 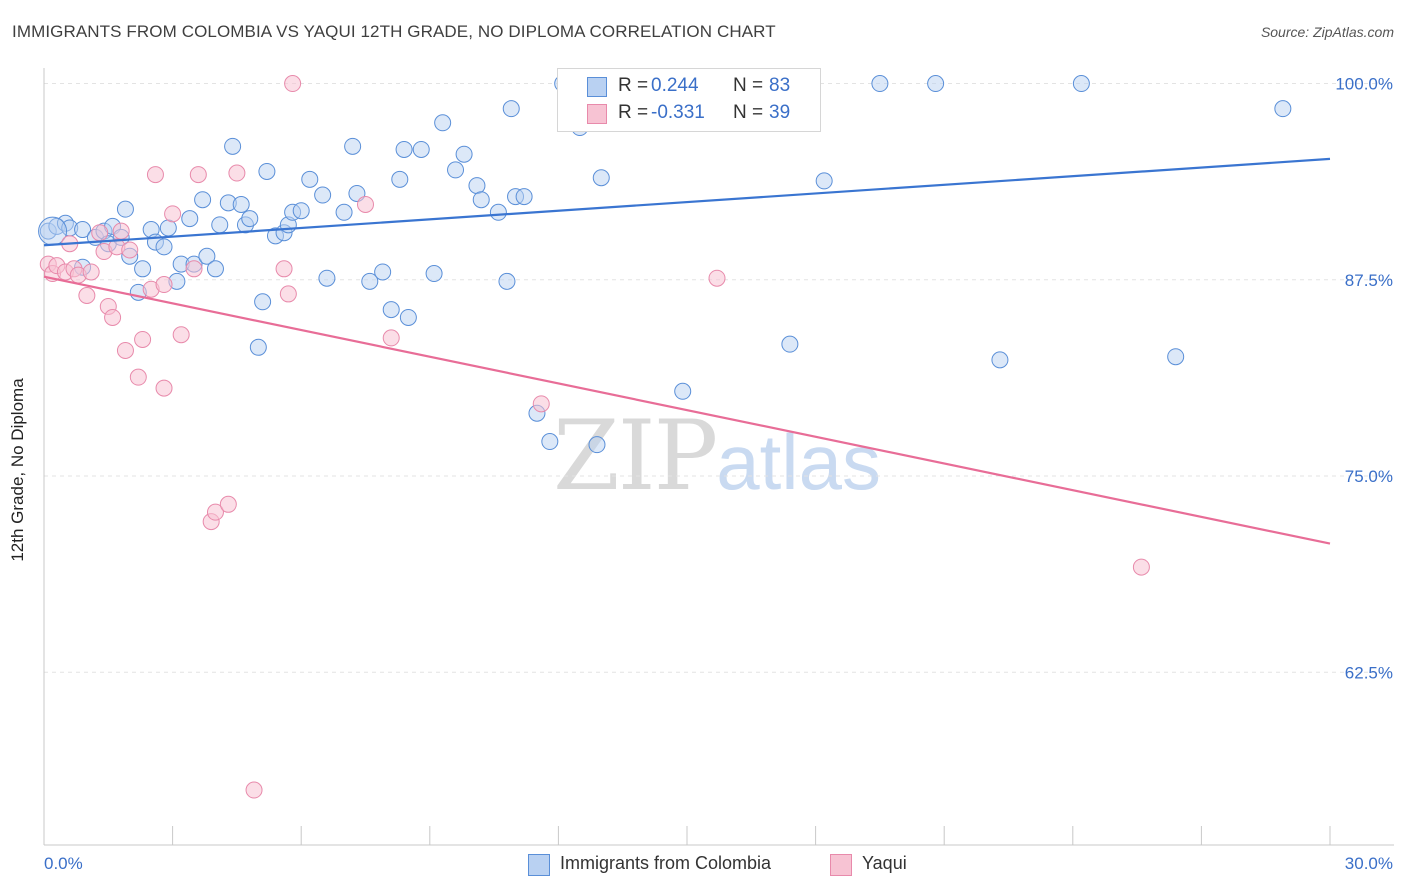 What do you see at coordinates (1364, 84) in the screenshot?
I see `y-tick-label: 100.0%` at bounding box center [1364, 84].